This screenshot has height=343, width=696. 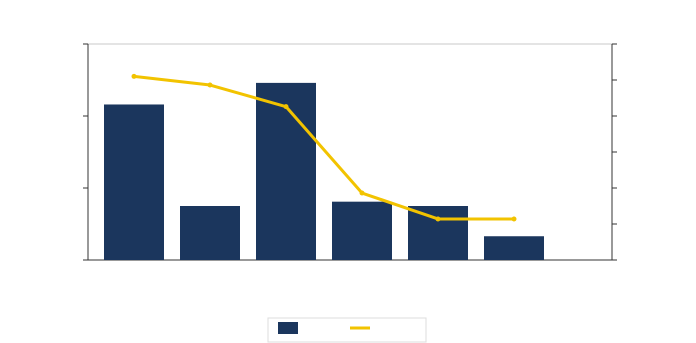 What do you see at coordinates (85, 152) in the screenshot?
I see `left-axis-ticks` at bounding box center [85, 152].